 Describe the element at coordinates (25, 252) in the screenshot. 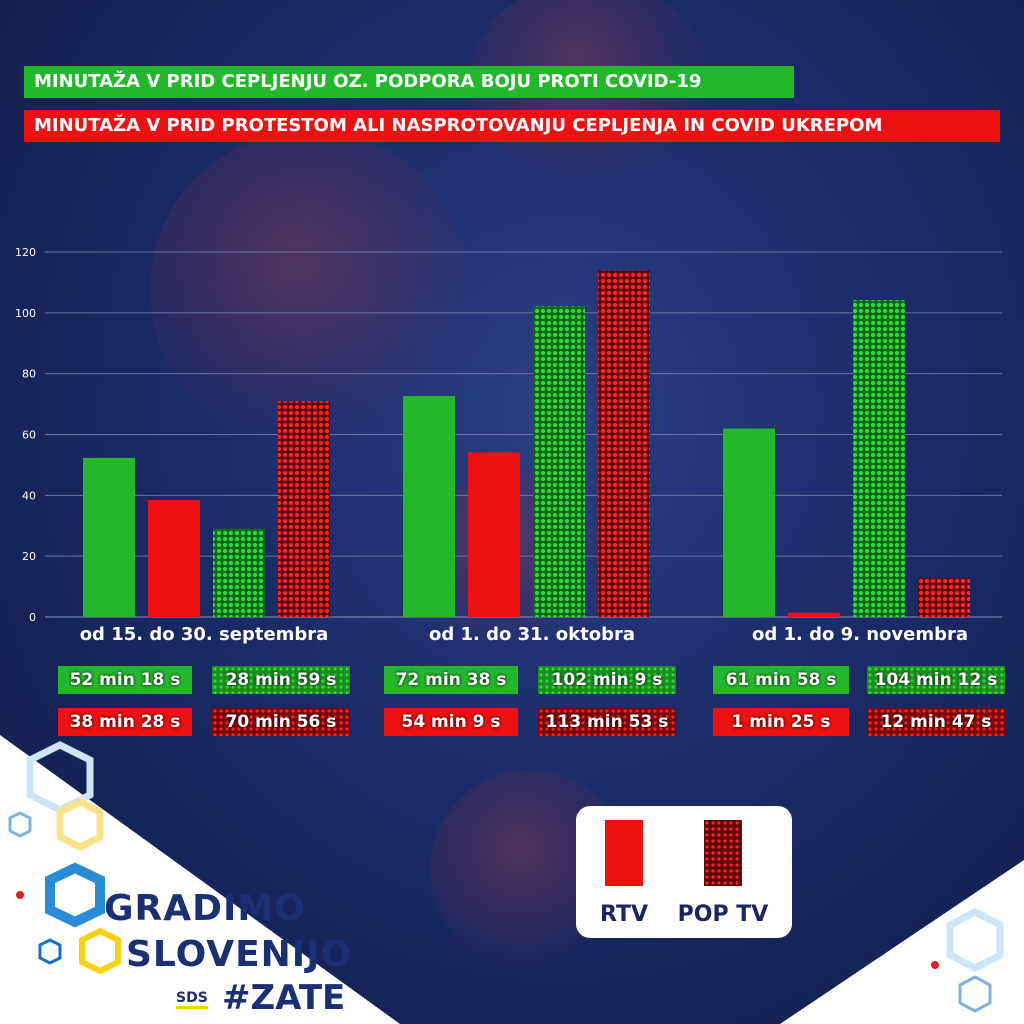

I see `y-tick-label: 120` at that location.